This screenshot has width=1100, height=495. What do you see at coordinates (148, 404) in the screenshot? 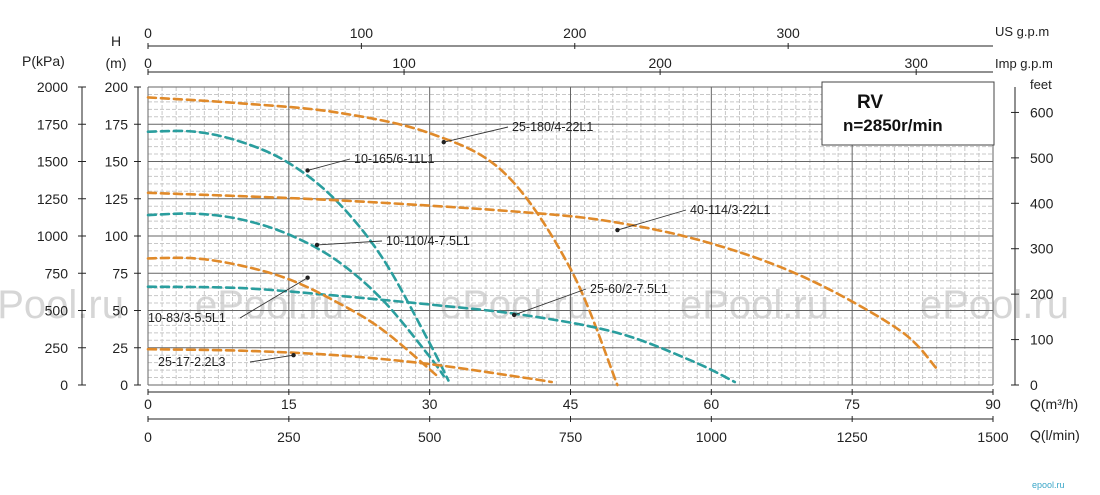
I see `q-m3h-tick-label: 0` at bounding box center [148, 404].